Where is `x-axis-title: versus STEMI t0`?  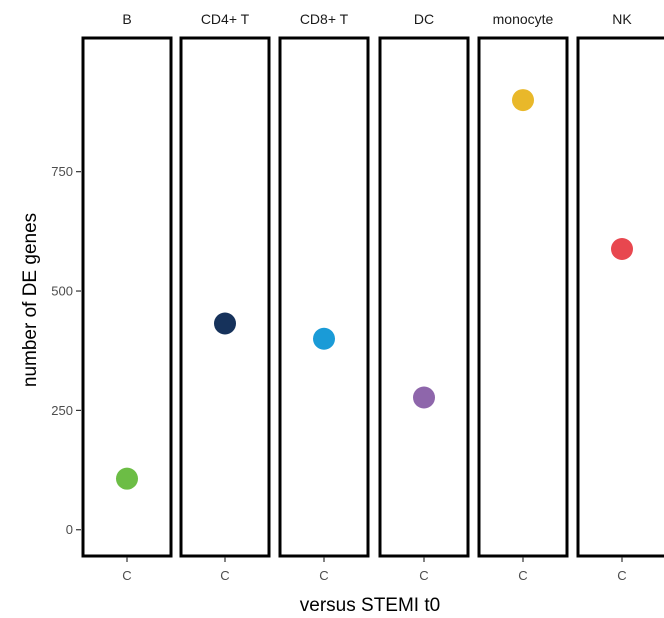 x-axis-title: versus STEMI t0 is located at coordinates (370, 605).